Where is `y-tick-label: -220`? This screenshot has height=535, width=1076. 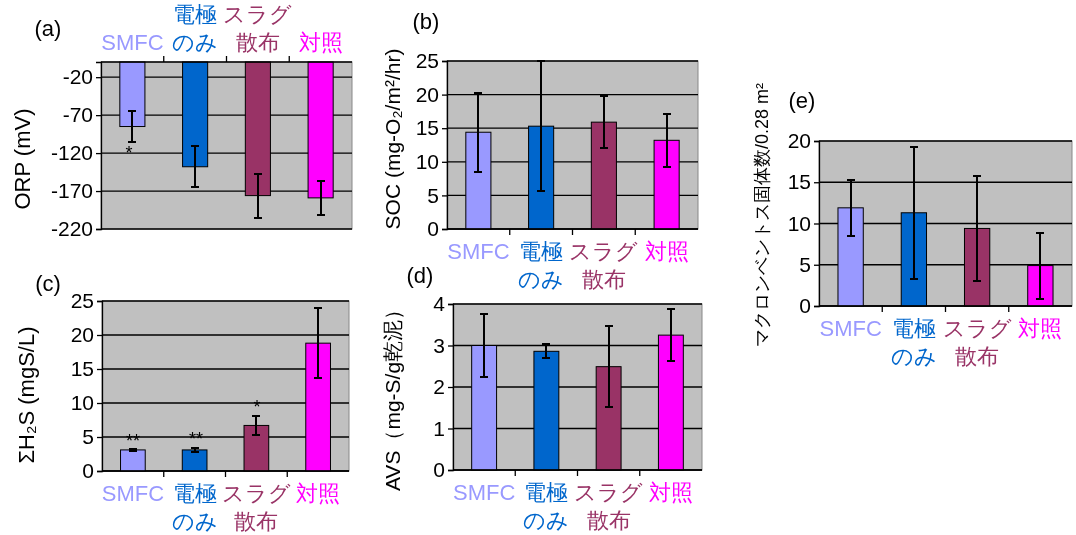 y-tick-label: -220 is located at coordinates (71, 229).